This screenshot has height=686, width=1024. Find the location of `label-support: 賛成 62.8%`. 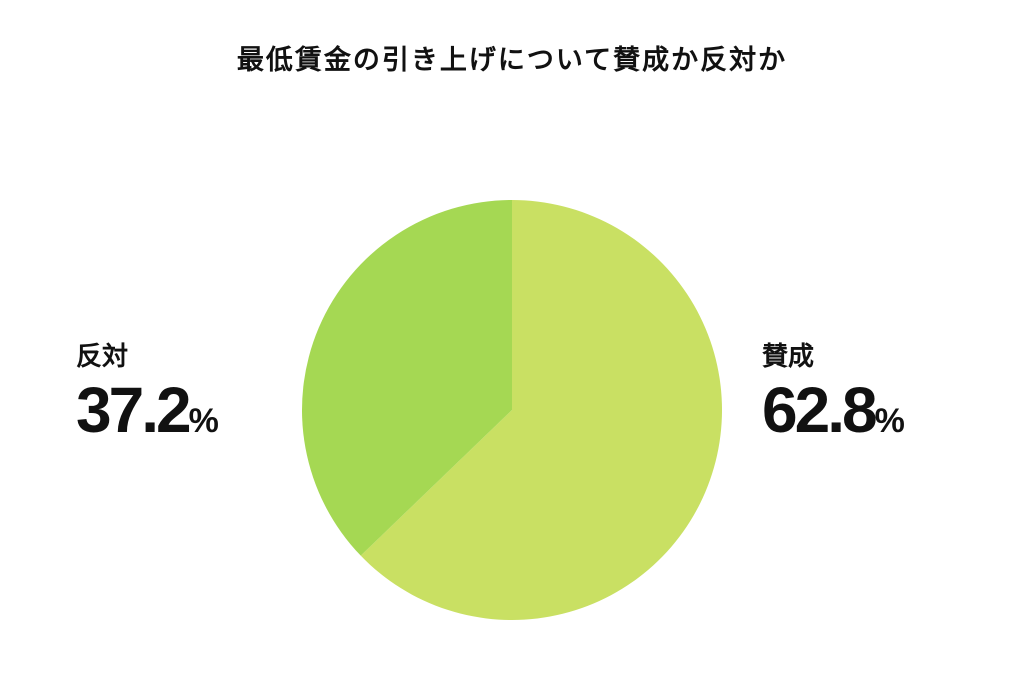

label-support: 賛成 62.8% is located at coordinates (833, 391).